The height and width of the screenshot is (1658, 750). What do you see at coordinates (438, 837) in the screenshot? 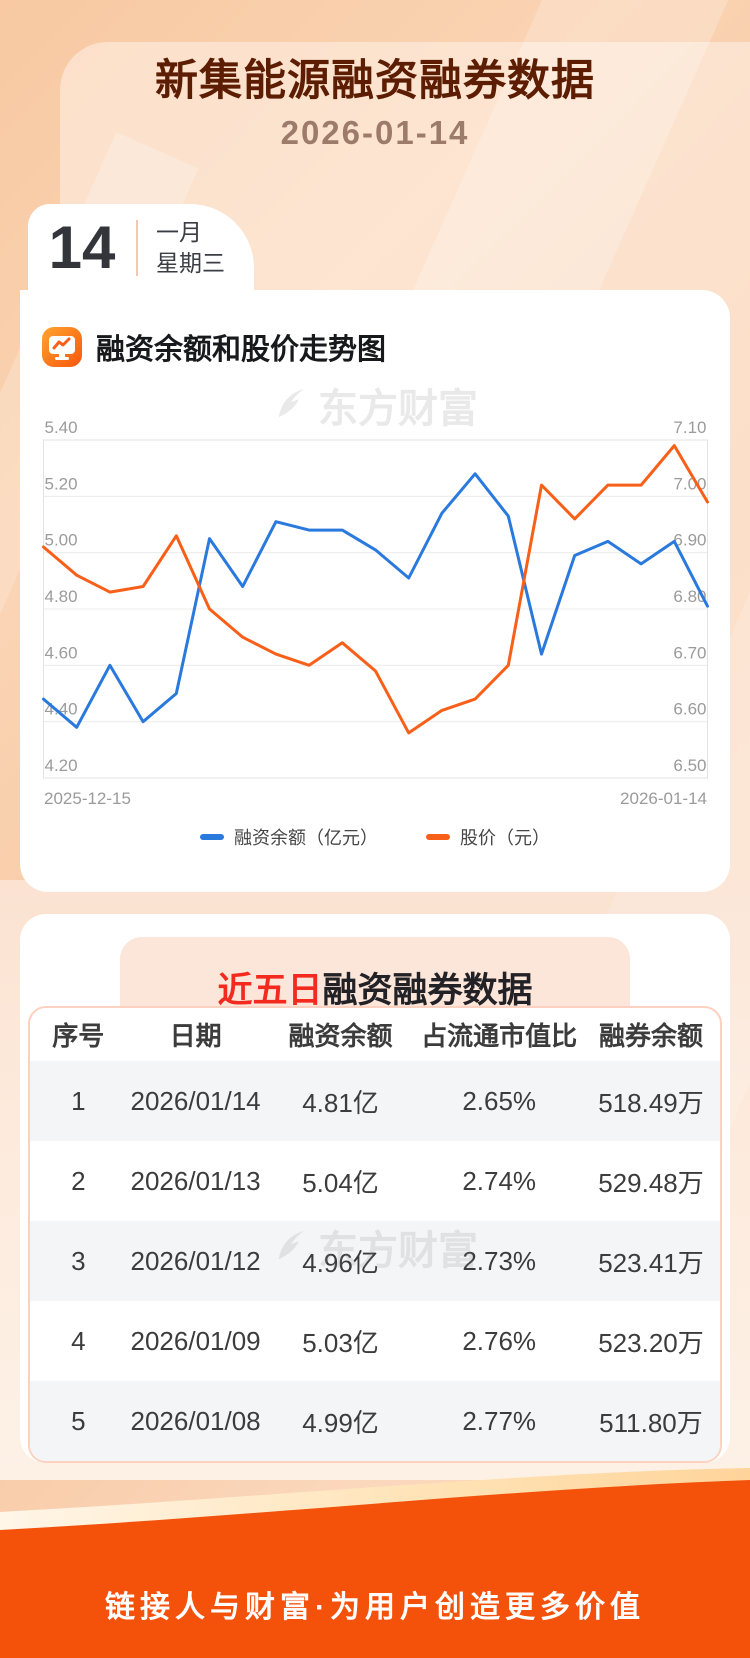
I see `legend-swatch-orange` at bounding box center [438, 837].